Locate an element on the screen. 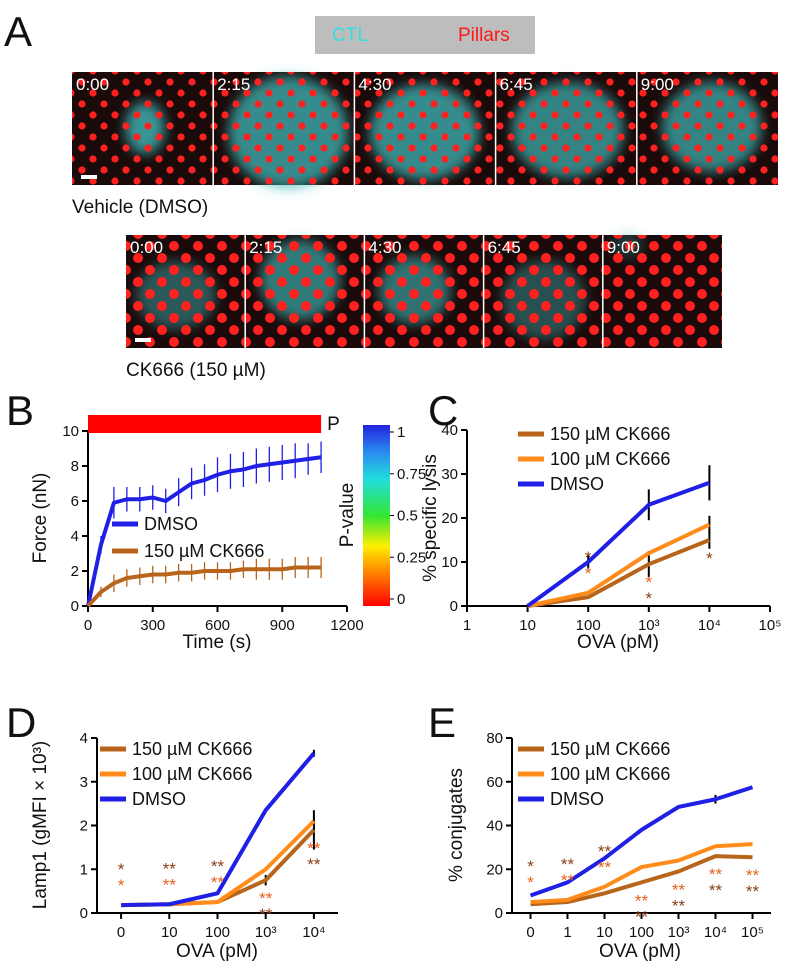 The image size is (790, 975). y-axis-title: % specific lysis is located at coordinates (430, 518).